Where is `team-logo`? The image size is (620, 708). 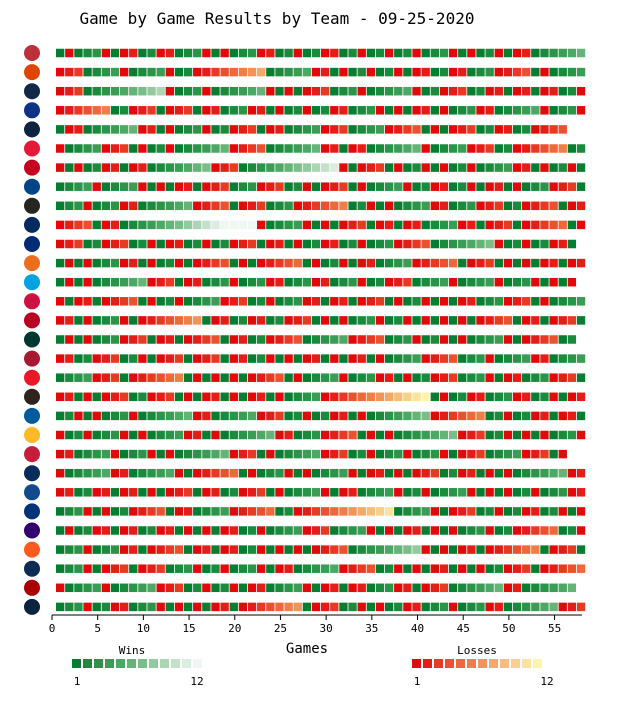 team-logo is located at coordinates (32, 492).